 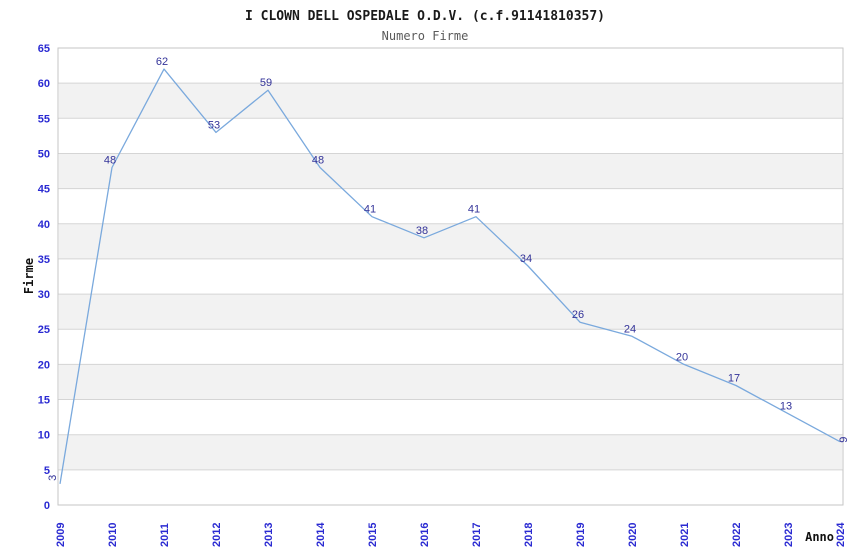 What do you see at coordinates (734, 378) in the screenshot?
I see `data-point-label: 17` at bounding box center [734, 378].